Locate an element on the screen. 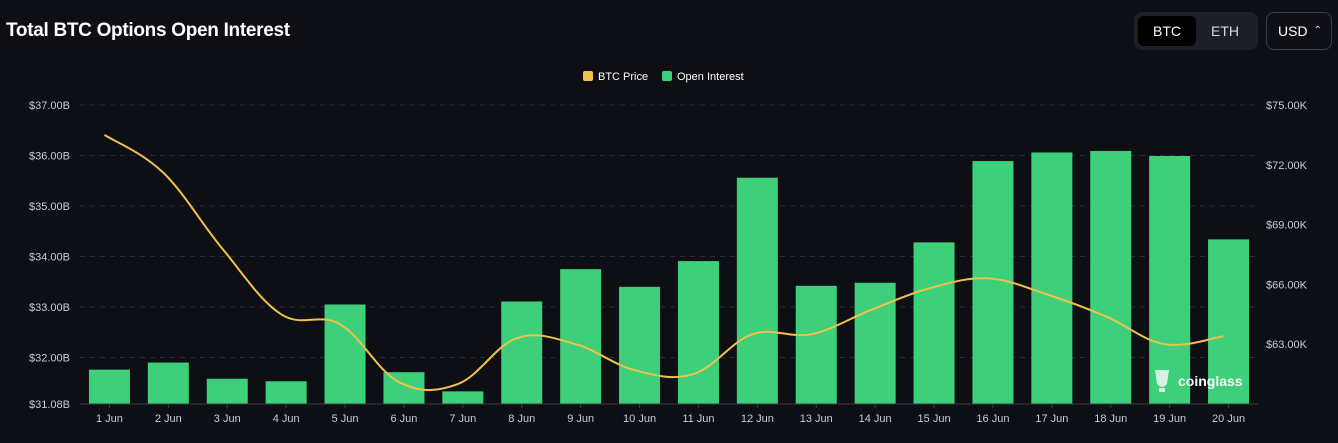 This screenshot has height=443, width=1338. currency-value: USD is located at coordinates (1293, 31).